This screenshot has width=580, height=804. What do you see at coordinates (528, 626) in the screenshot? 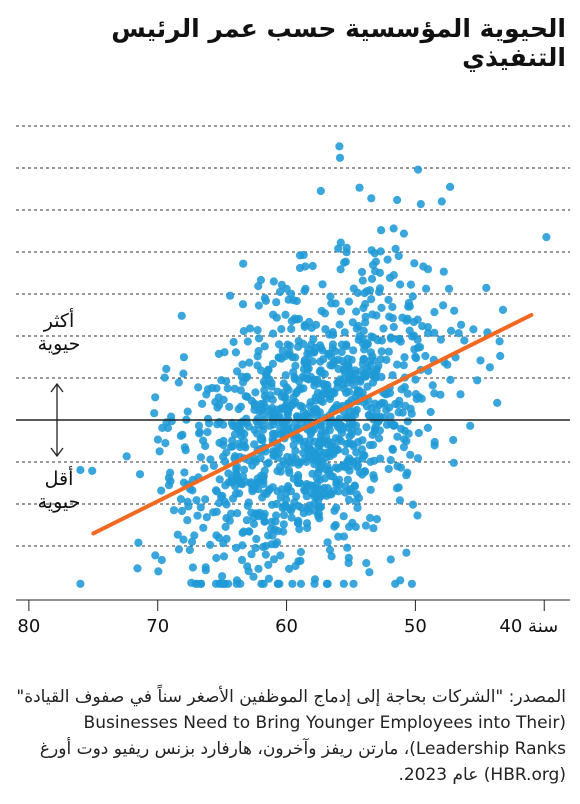
I see `x-tick-label: 40 سنة` at bounding box center [528, 626].